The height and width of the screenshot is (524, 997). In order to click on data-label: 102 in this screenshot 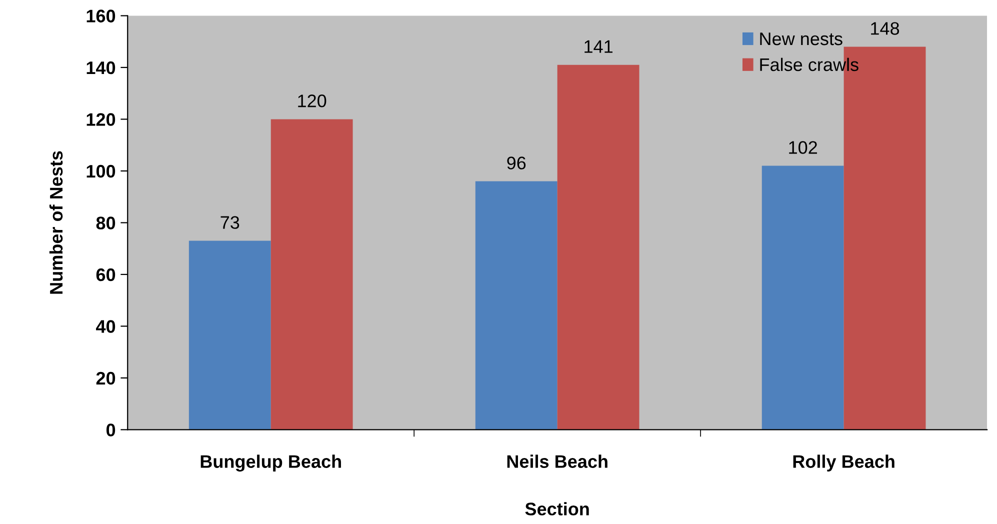, I will do `click(803, 147)`.